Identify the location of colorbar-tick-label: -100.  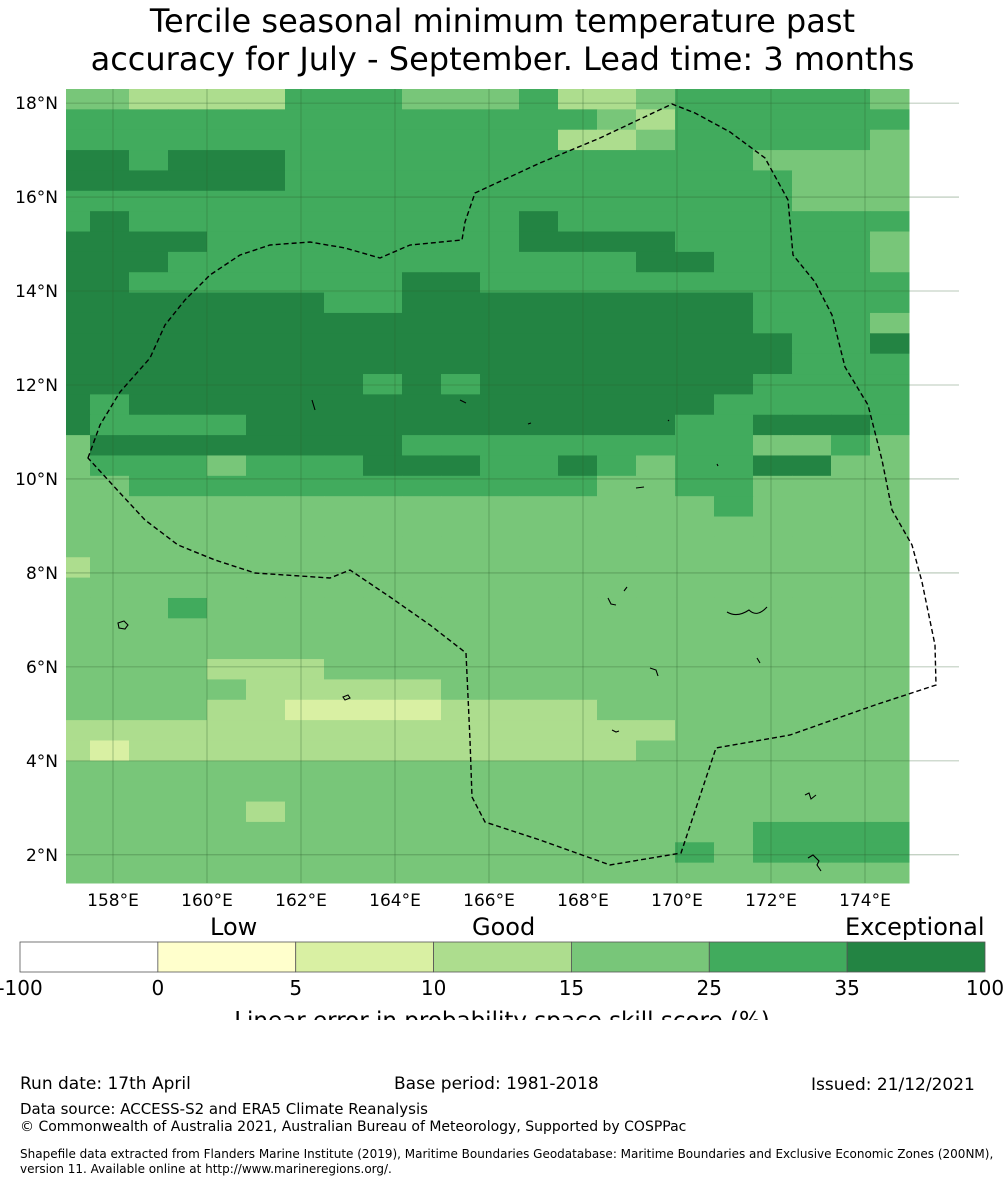
(21, 988).